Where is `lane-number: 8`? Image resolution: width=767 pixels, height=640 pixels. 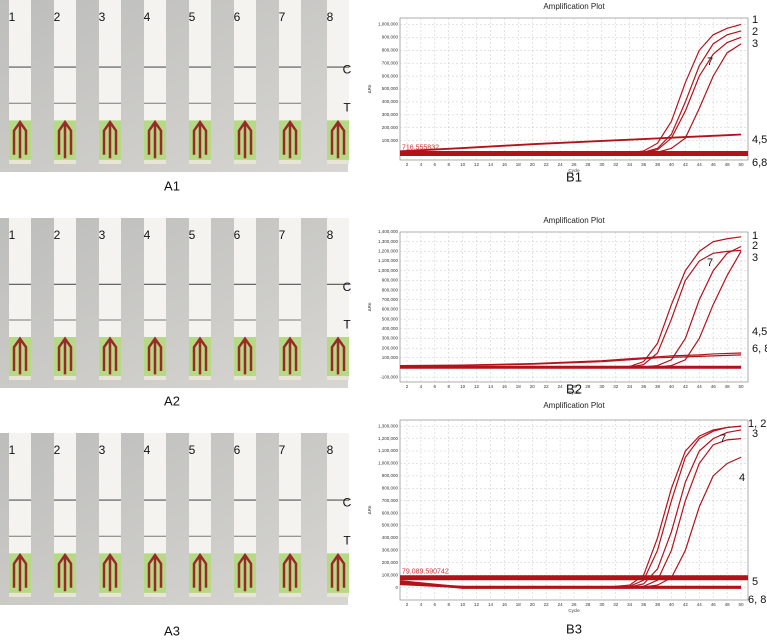 lane-number: 8 is located at coordinates (330, 450).